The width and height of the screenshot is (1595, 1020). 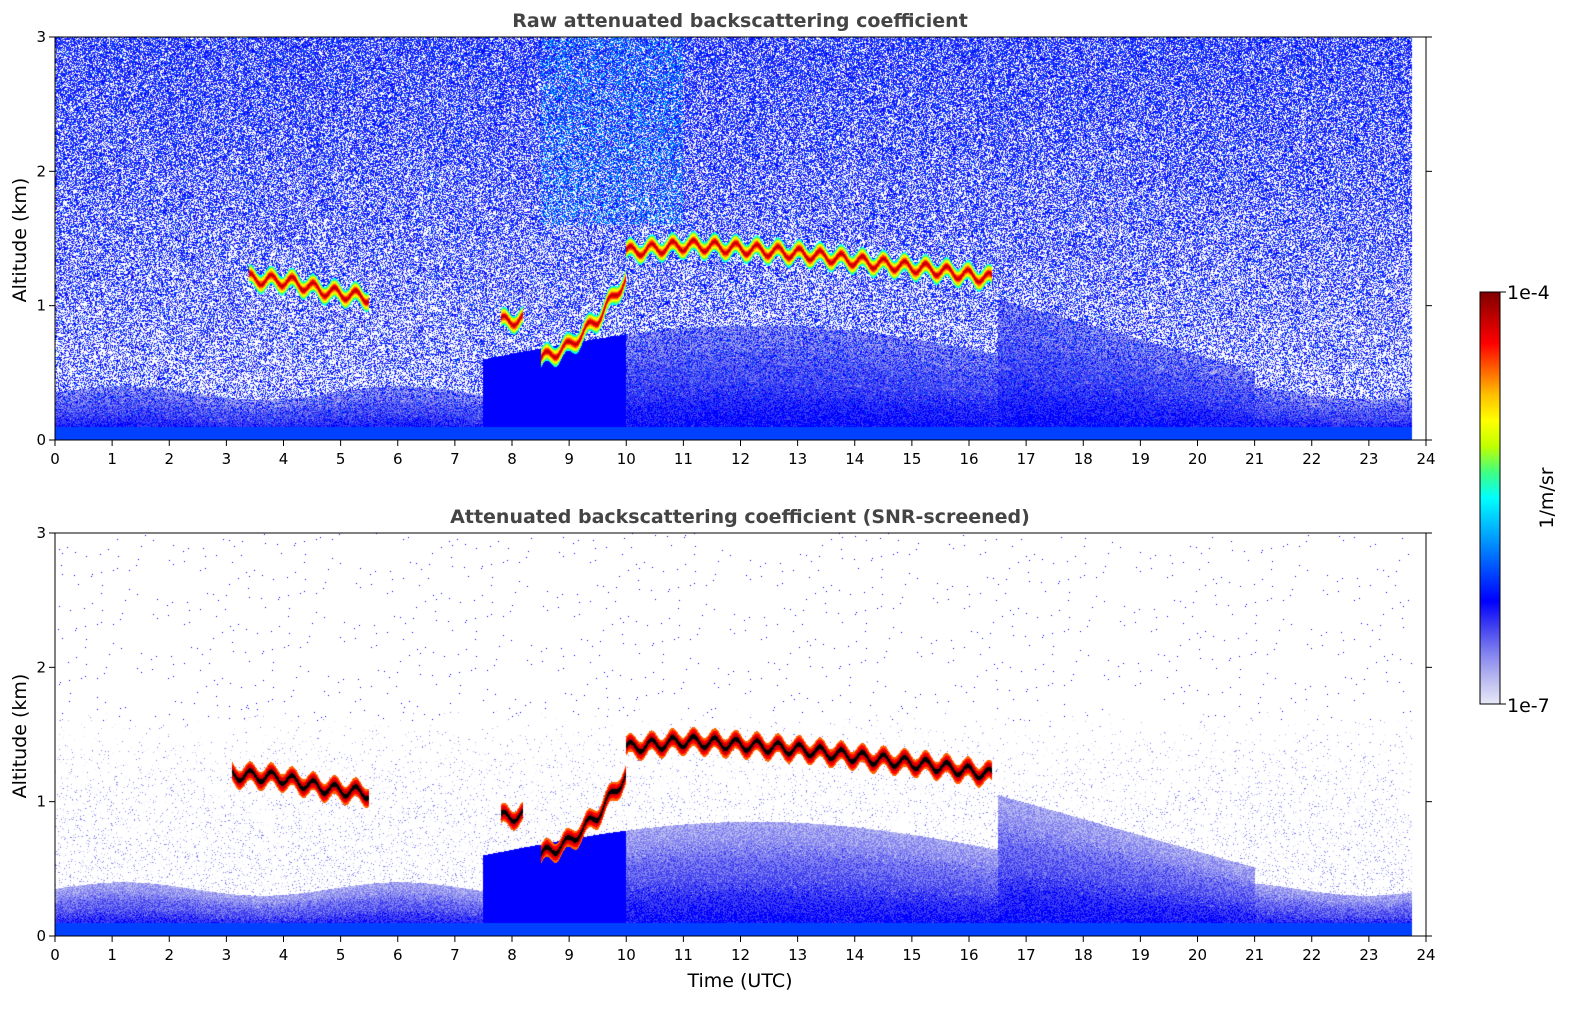 What do you see at coordinates (20, 240) in the screenshot?
I see `y-axis-label-raw: Altitude (km)` at bounding box center [20, 240].